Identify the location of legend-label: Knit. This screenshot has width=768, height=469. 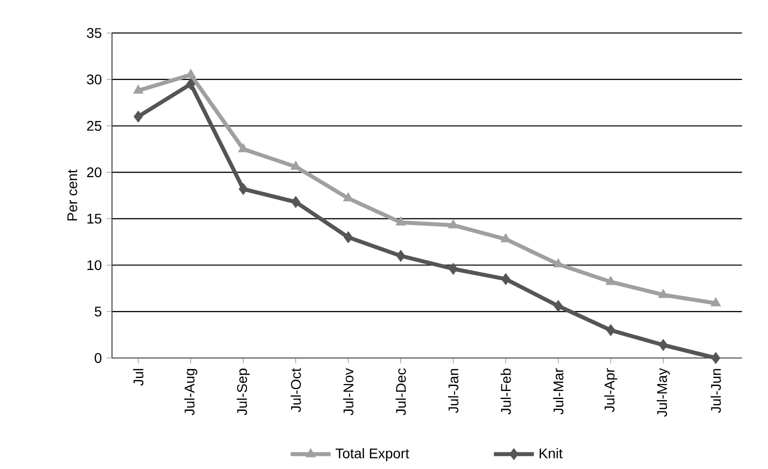
(551, 453).